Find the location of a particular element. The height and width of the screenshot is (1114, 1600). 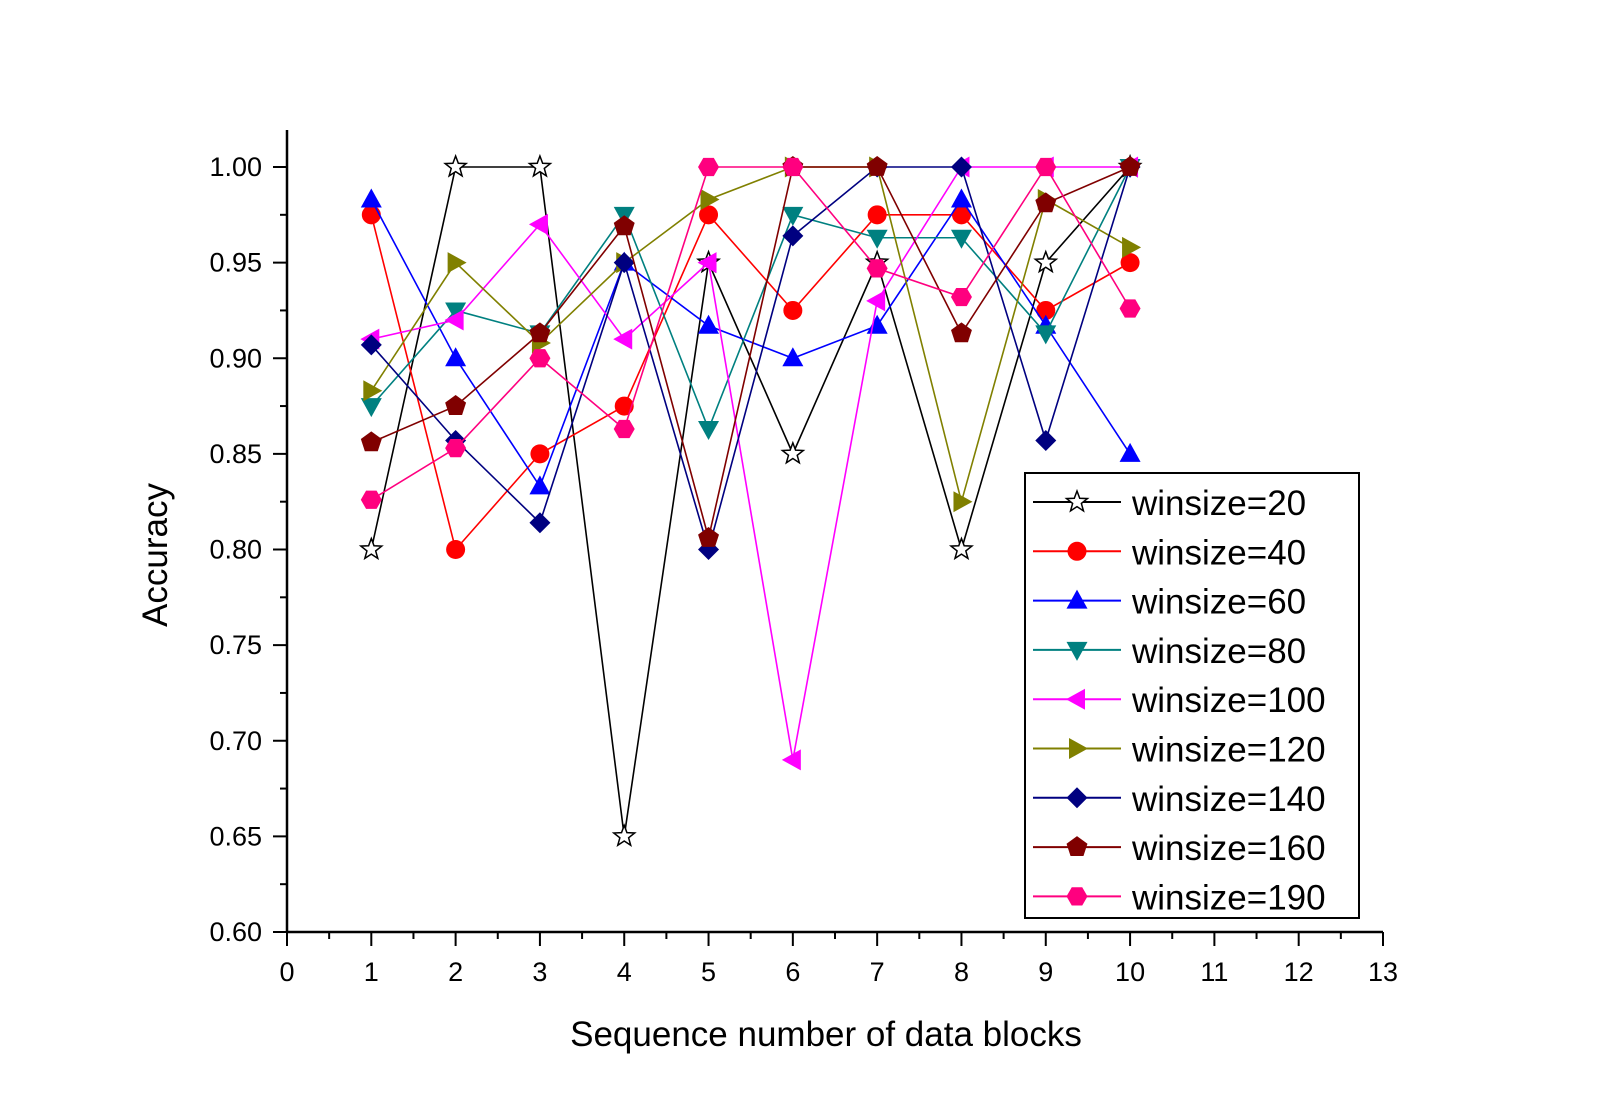

legend-item: winsize=160 is located at coordinates (1179, 848).